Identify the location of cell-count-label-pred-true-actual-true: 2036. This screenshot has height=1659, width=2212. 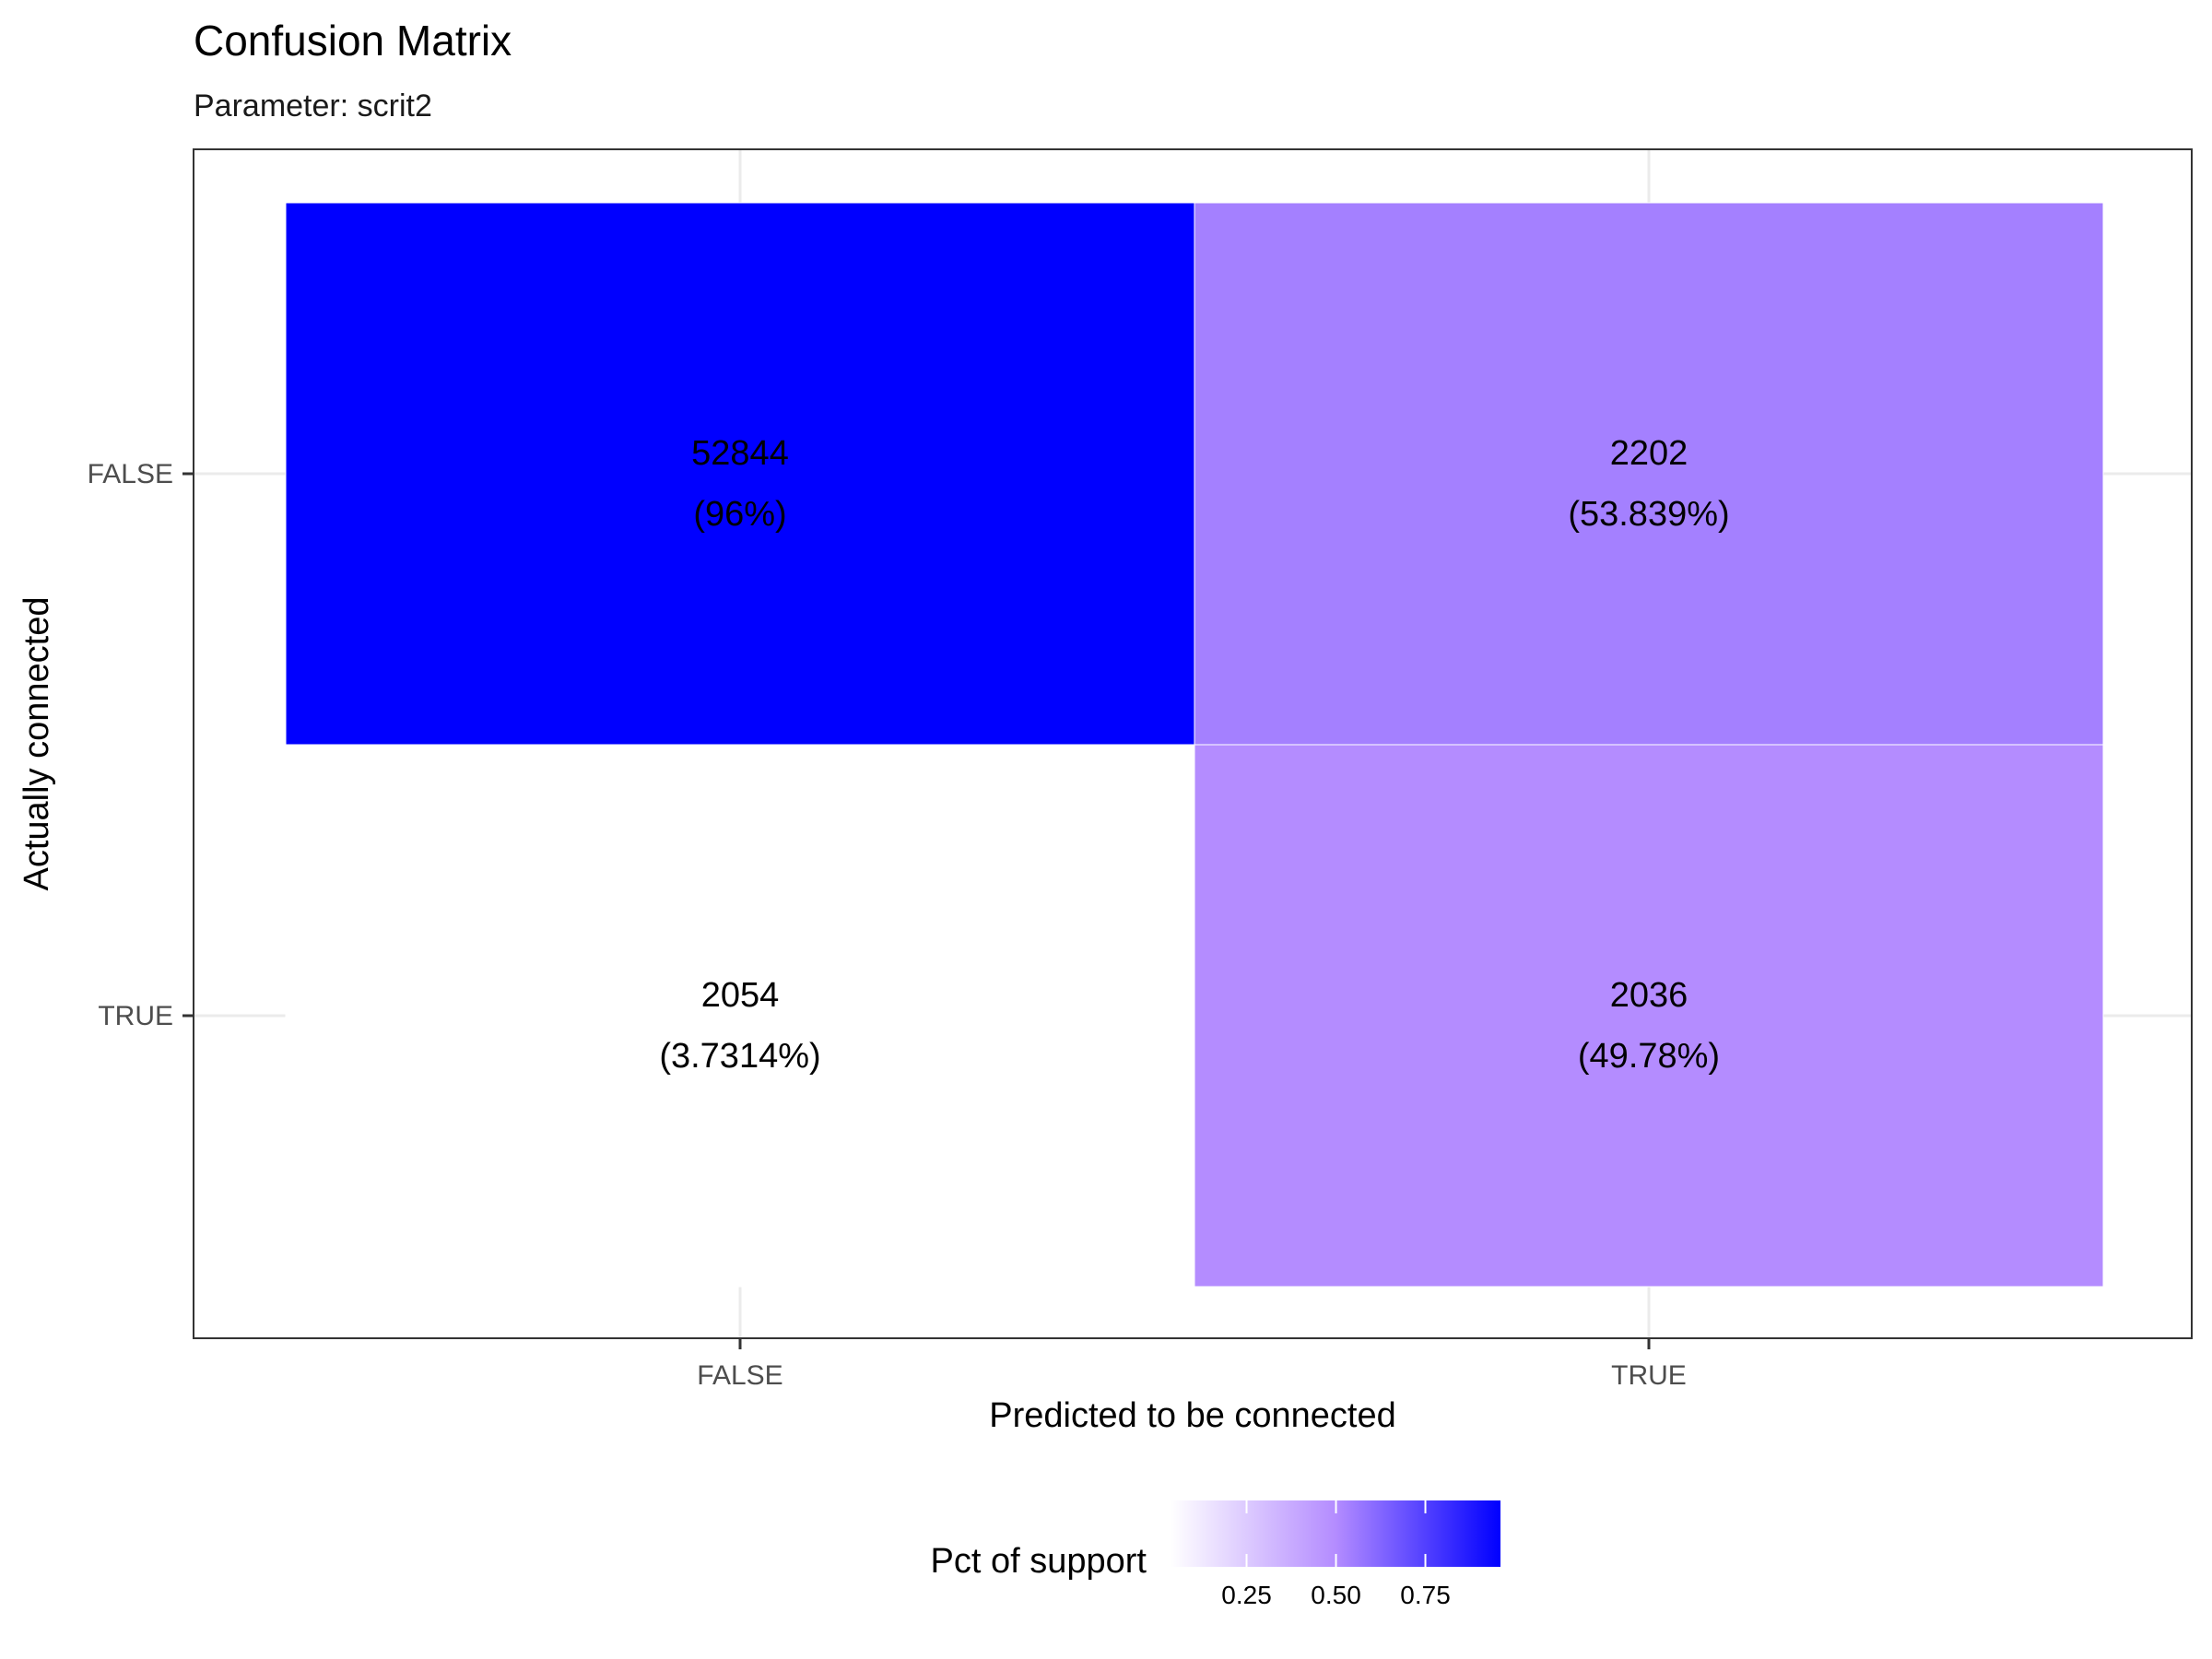
(1649, 995).